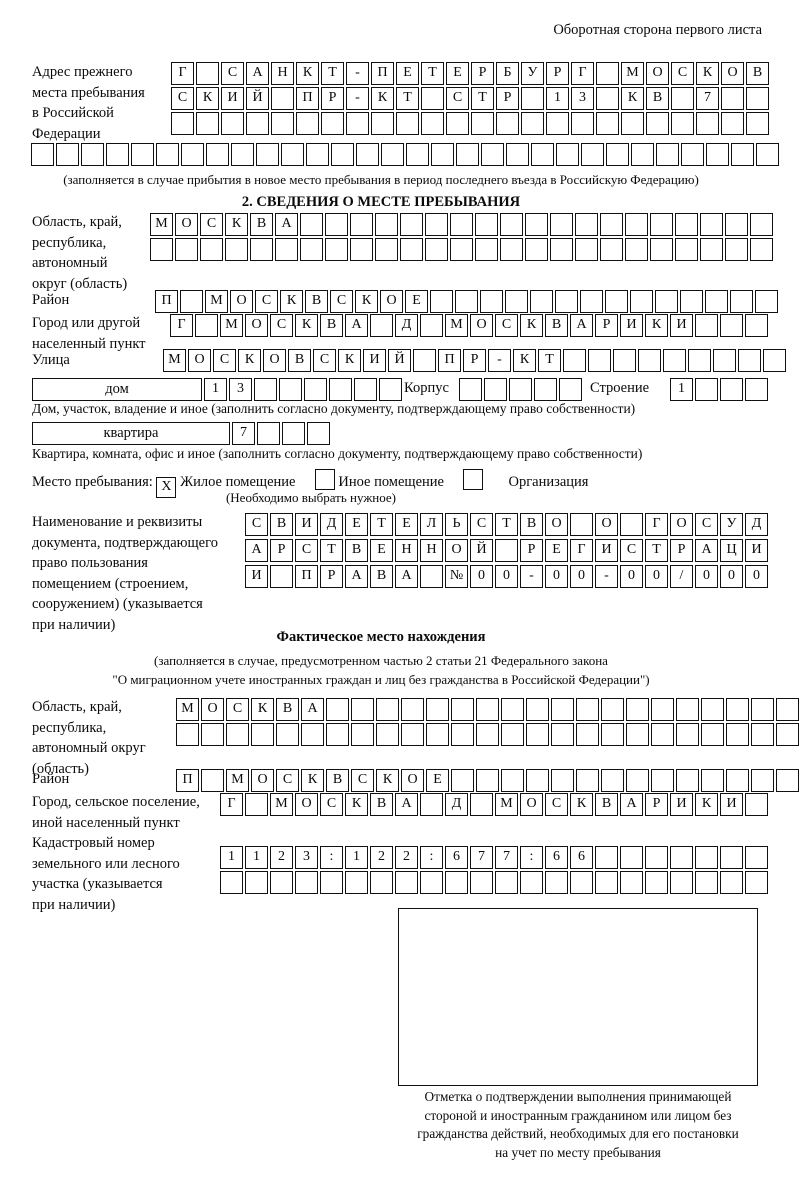 This screenshot has width=800, height=1180. Describe the element at coordinates (356, 524) in the screenshot. I see `char-cell: Е` at that location.